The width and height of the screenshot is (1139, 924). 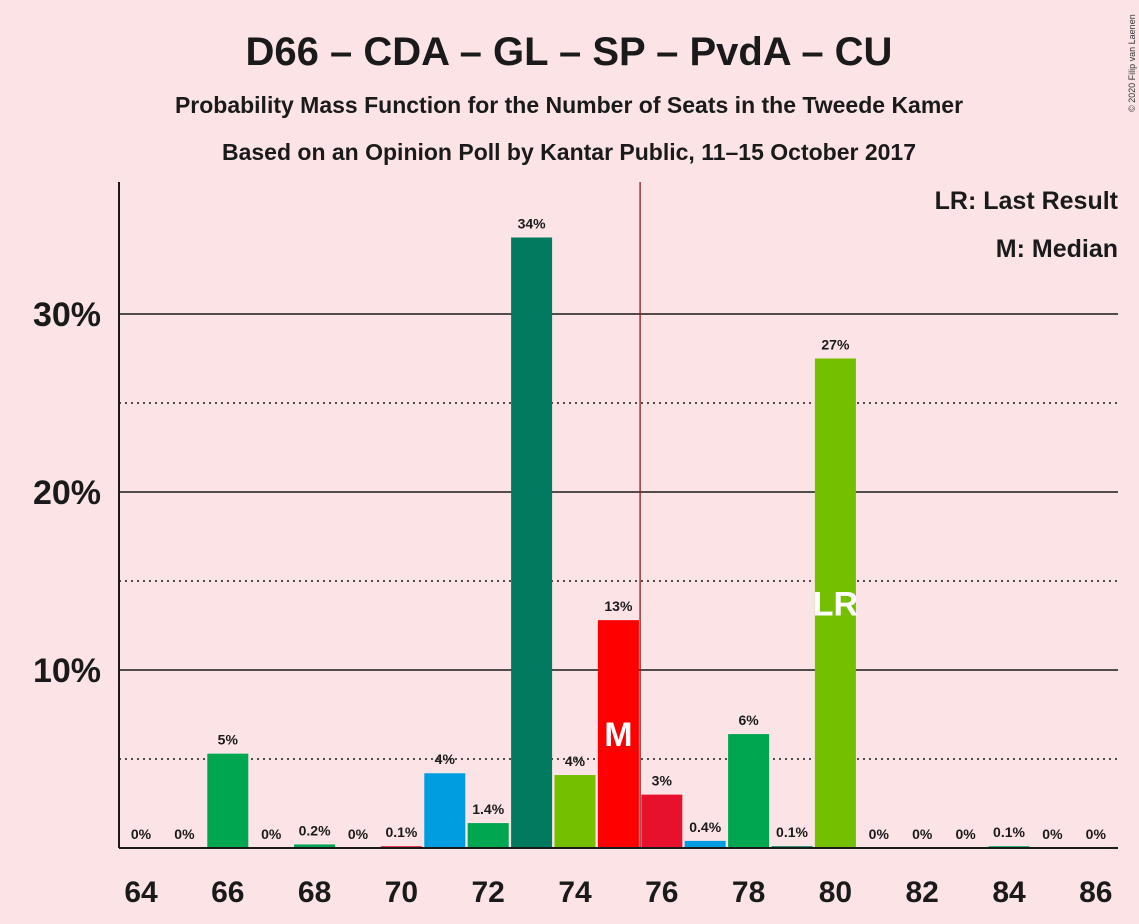 I want to click on y-tick-label-10: 10%, so click(x=67, y=671).